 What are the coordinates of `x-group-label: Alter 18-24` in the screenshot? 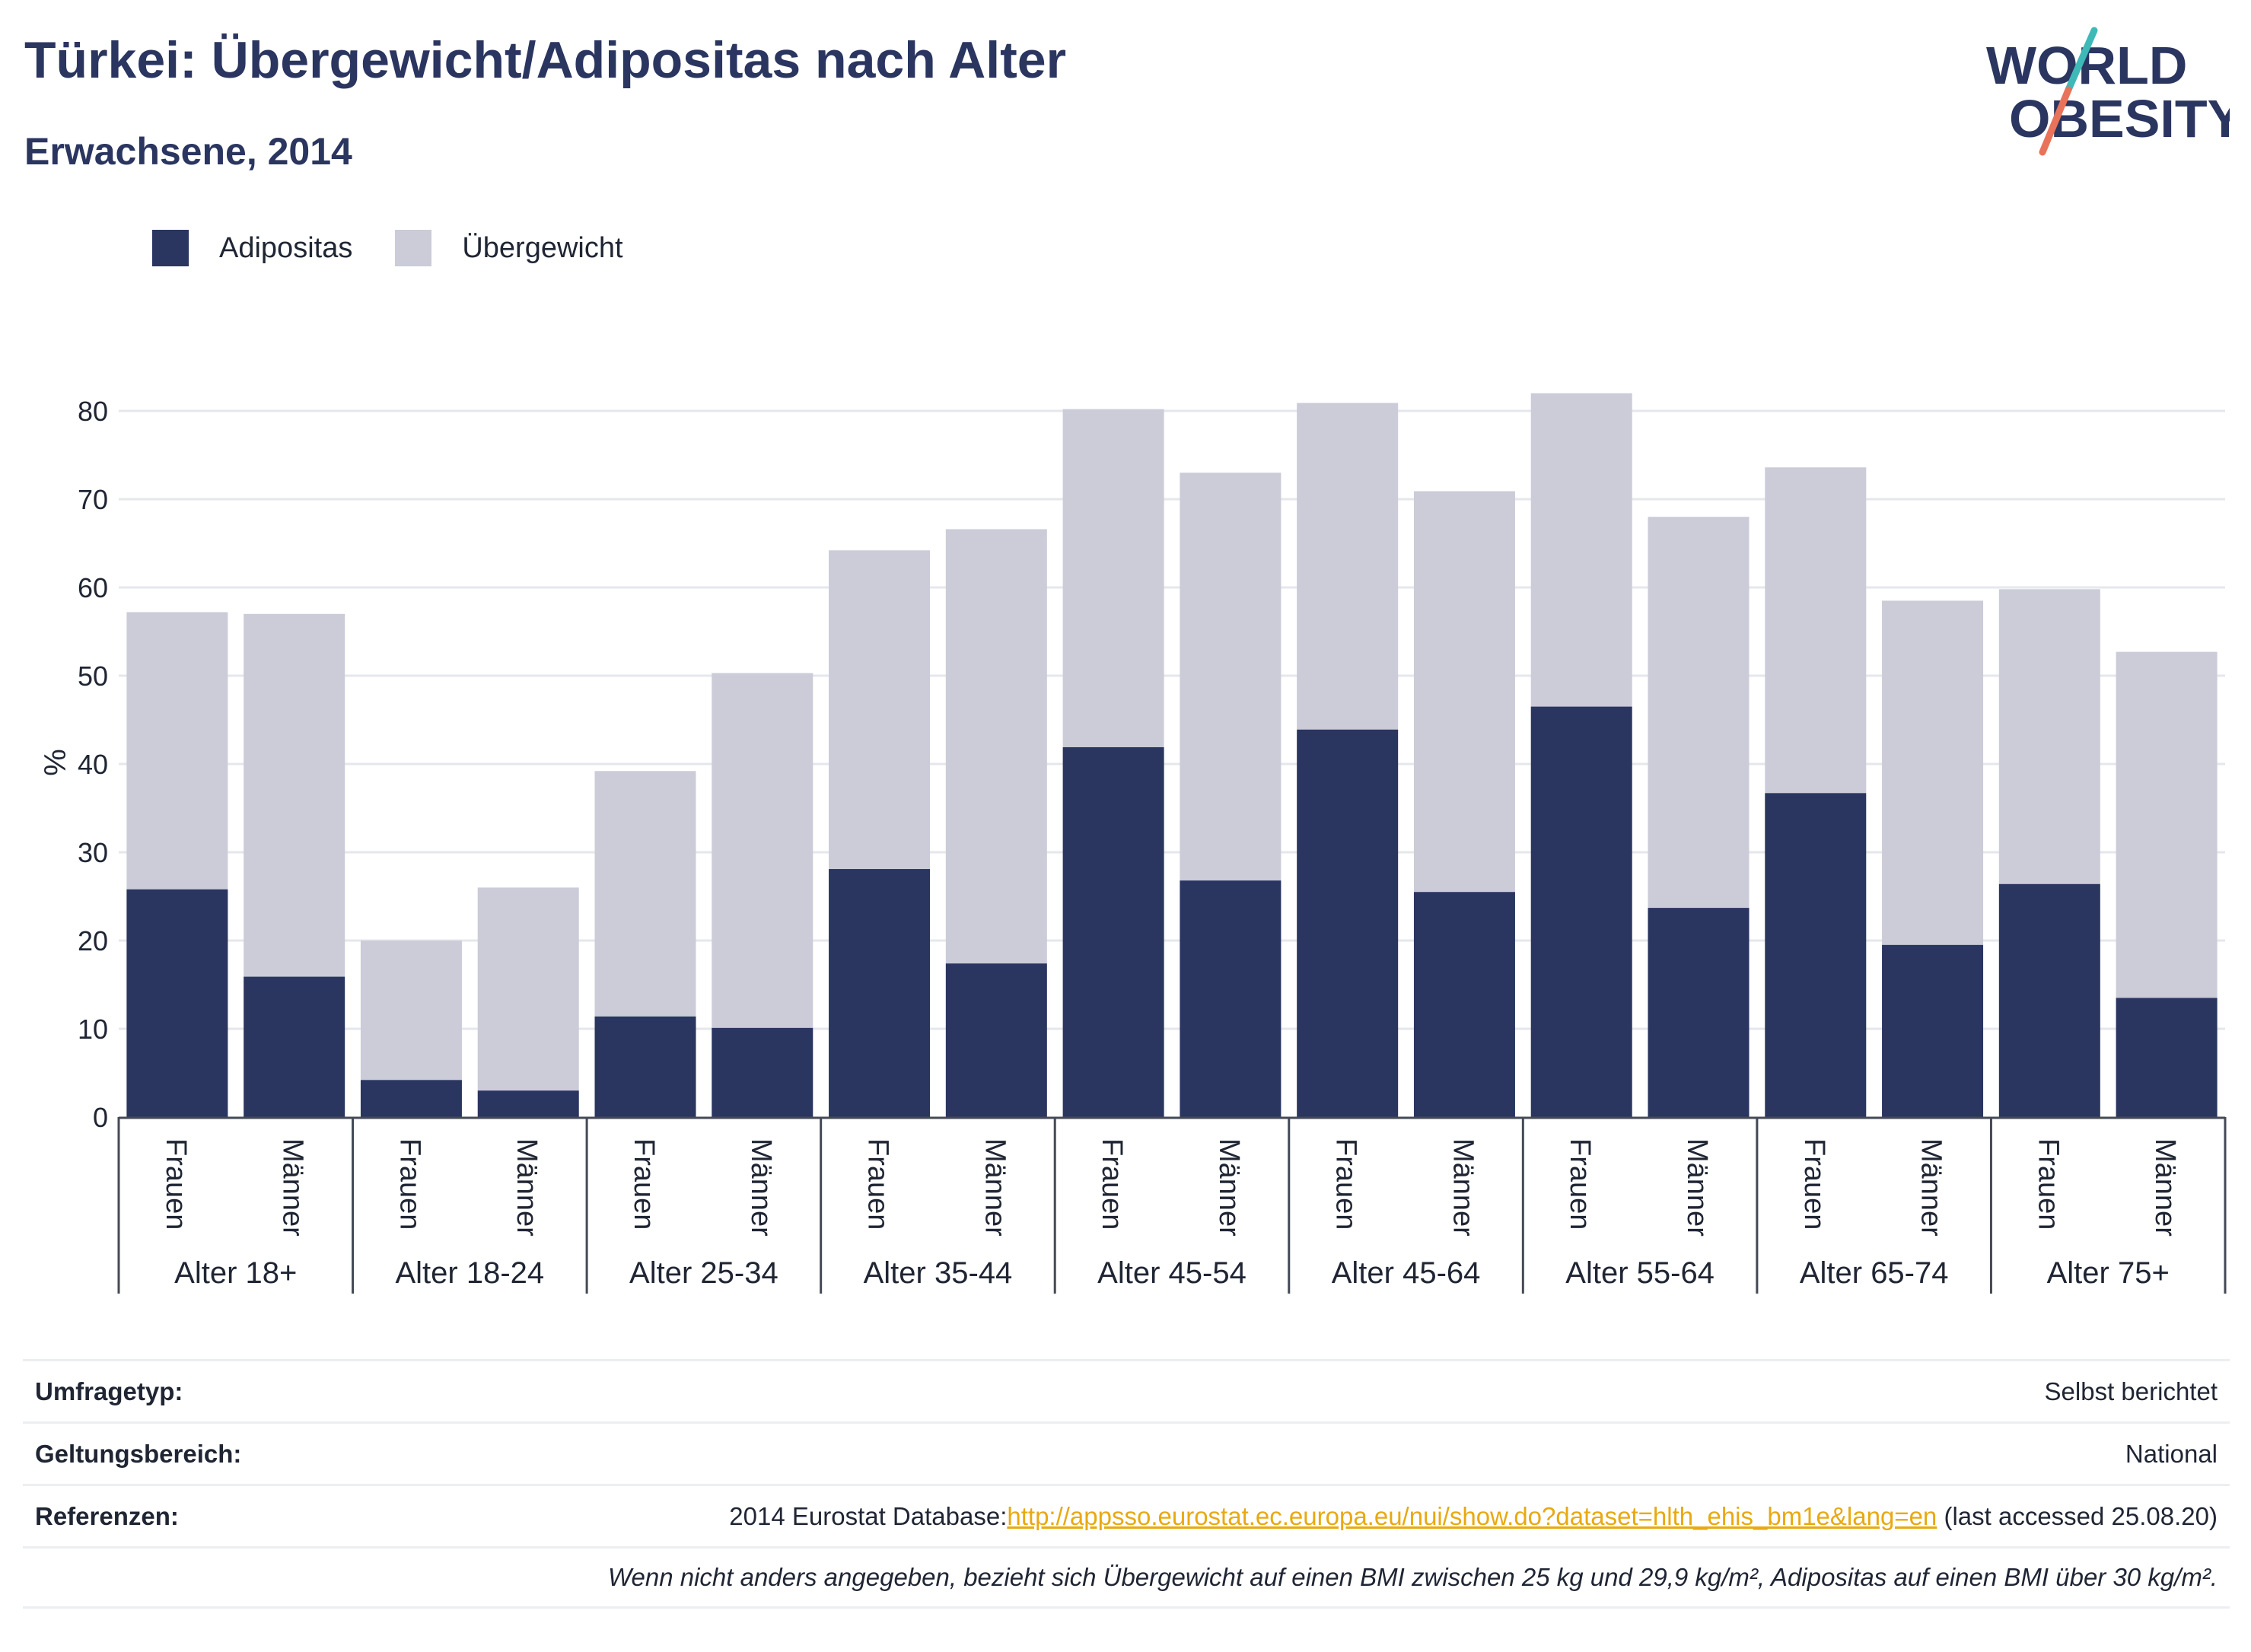 It's located at (469, 1273).